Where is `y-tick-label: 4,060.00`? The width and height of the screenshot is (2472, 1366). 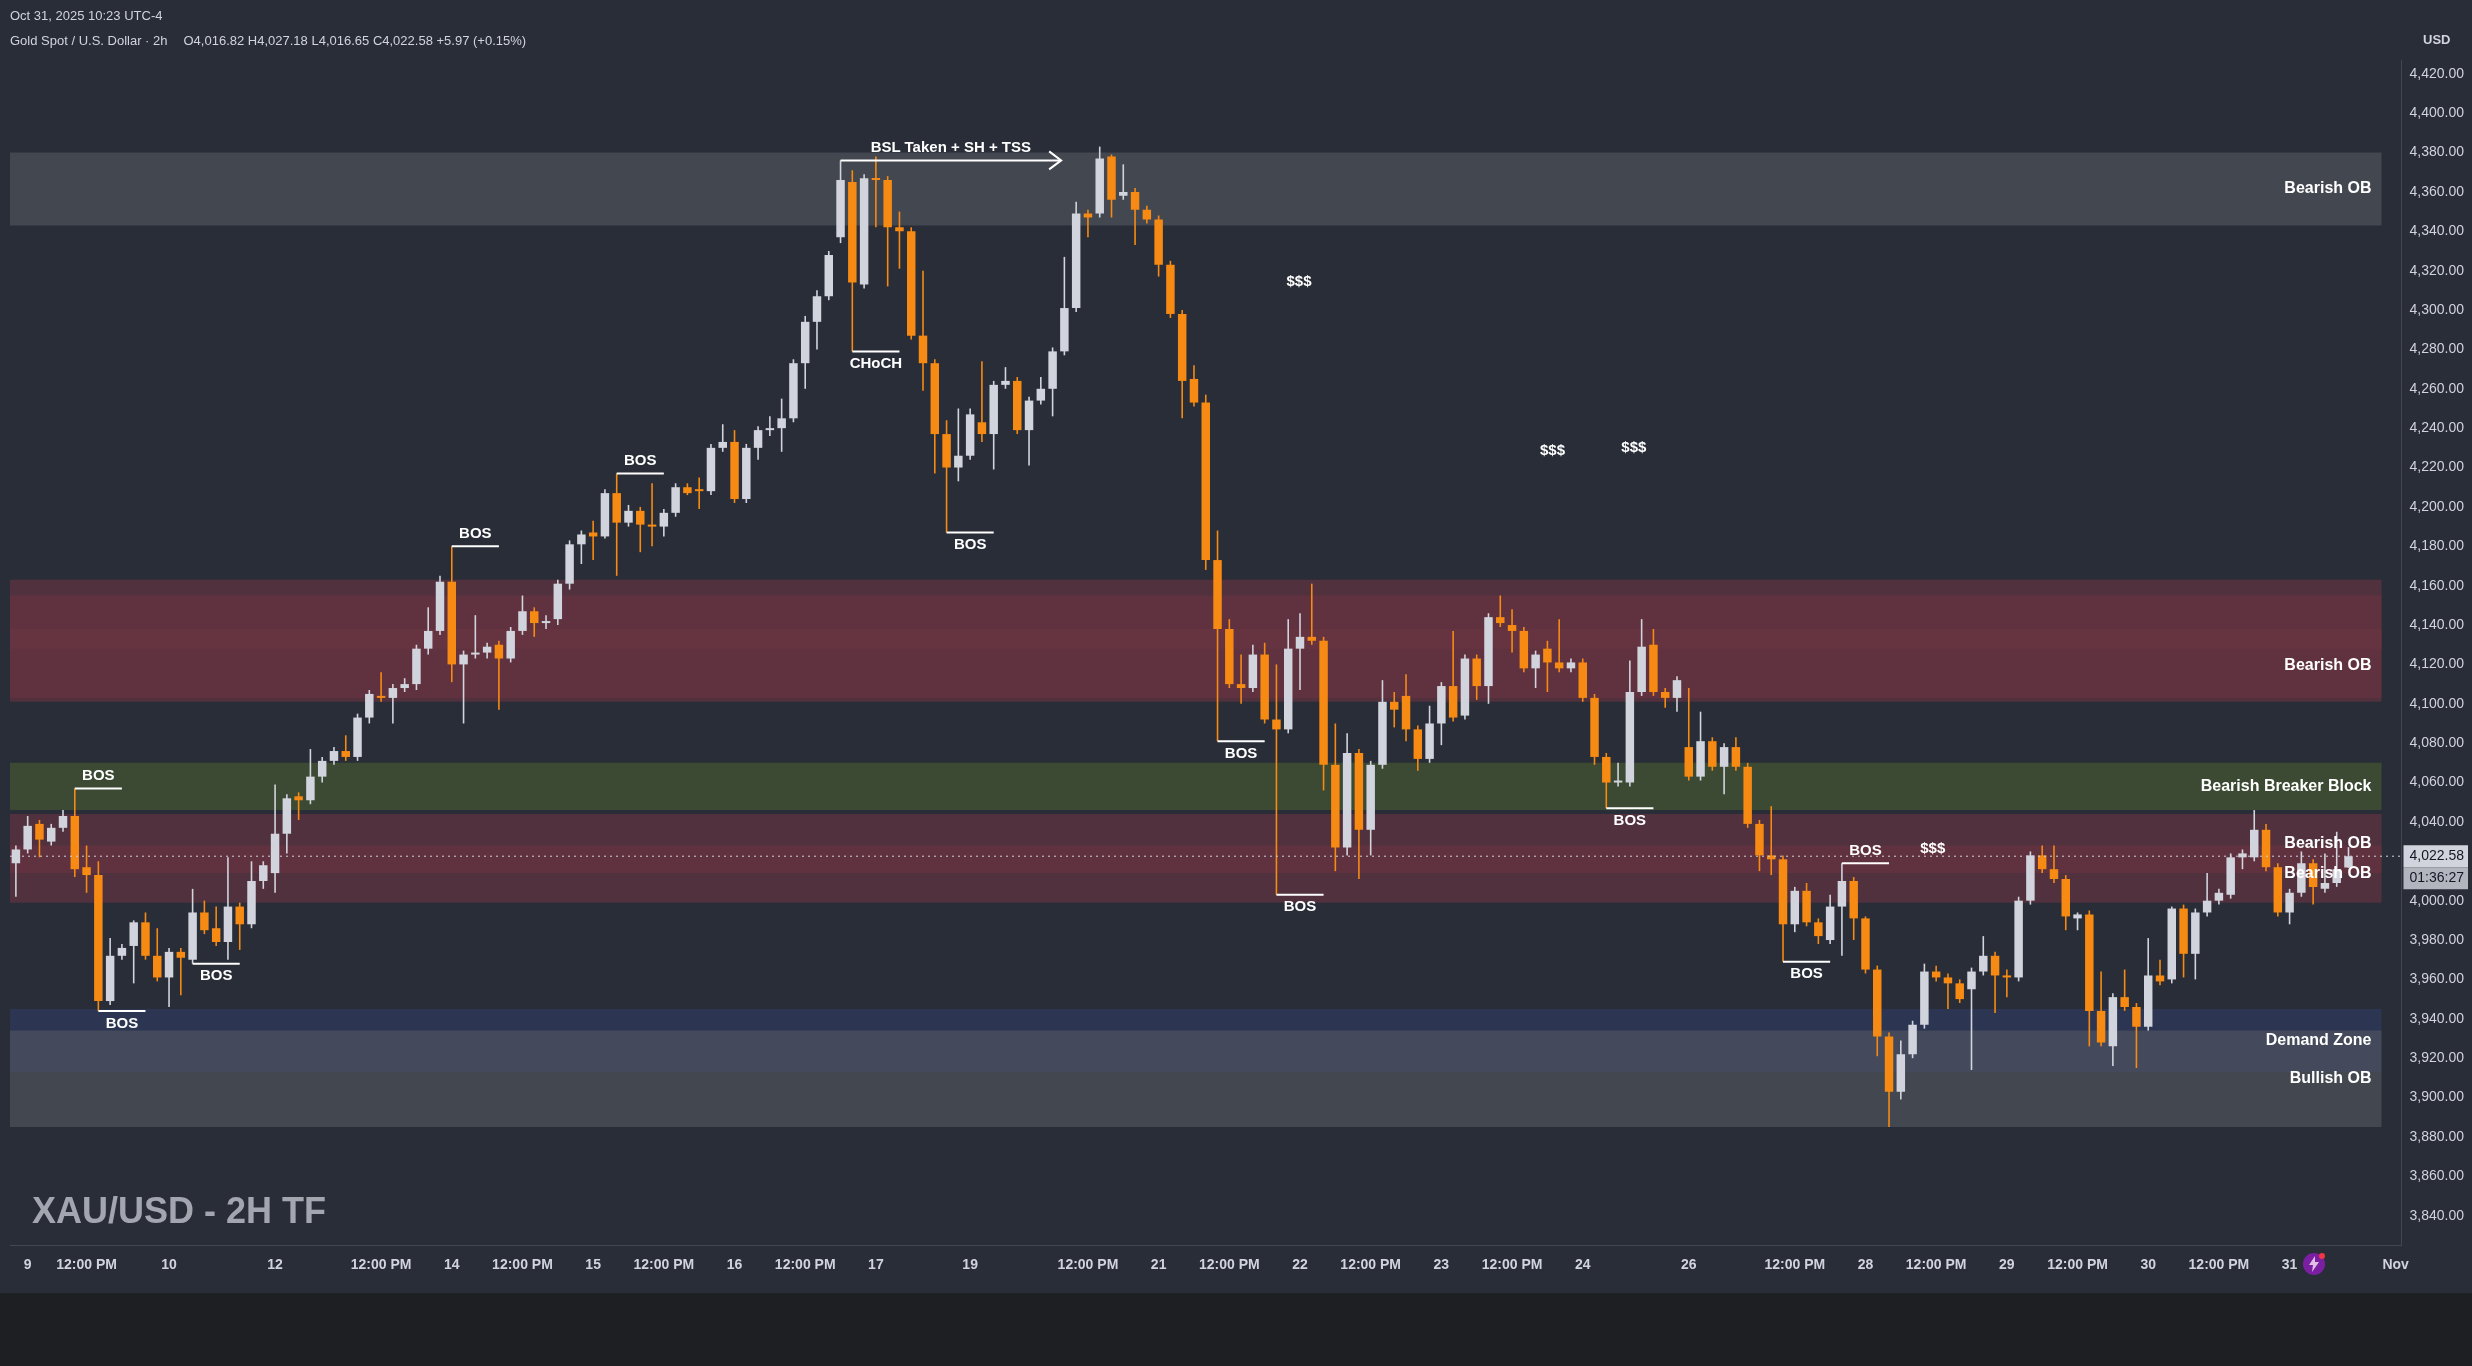
y-tick-label: 4,060.00 is located at coordinates (2437, 781).